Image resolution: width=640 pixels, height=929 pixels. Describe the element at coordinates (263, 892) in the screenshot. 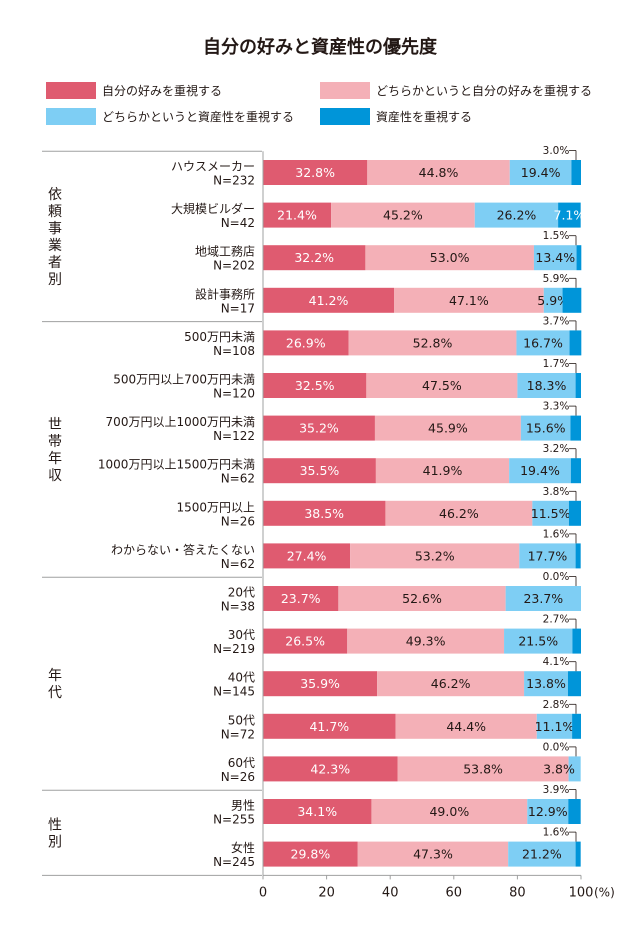

I see `x-tick-label: 0` at that location.